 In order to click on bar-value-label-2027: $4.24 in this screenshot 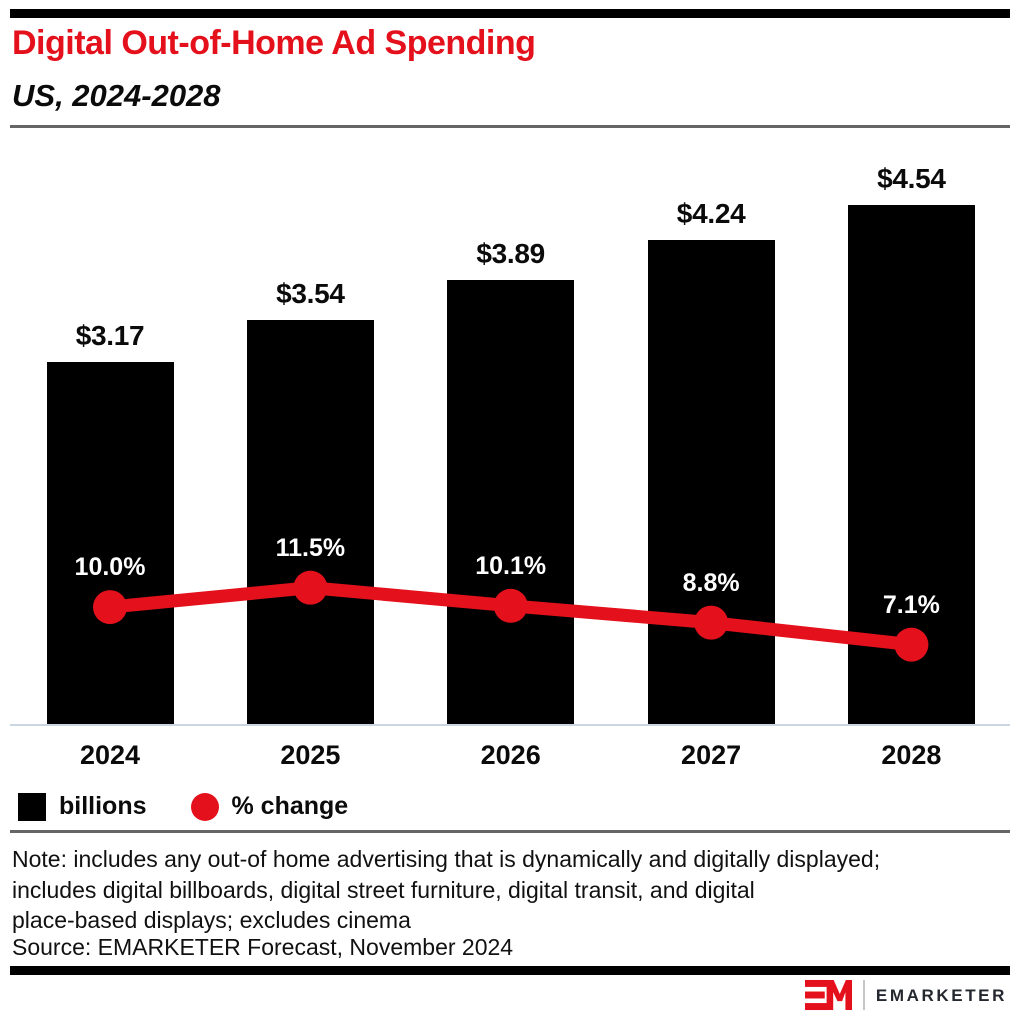, I will do `click(711, 213)`.